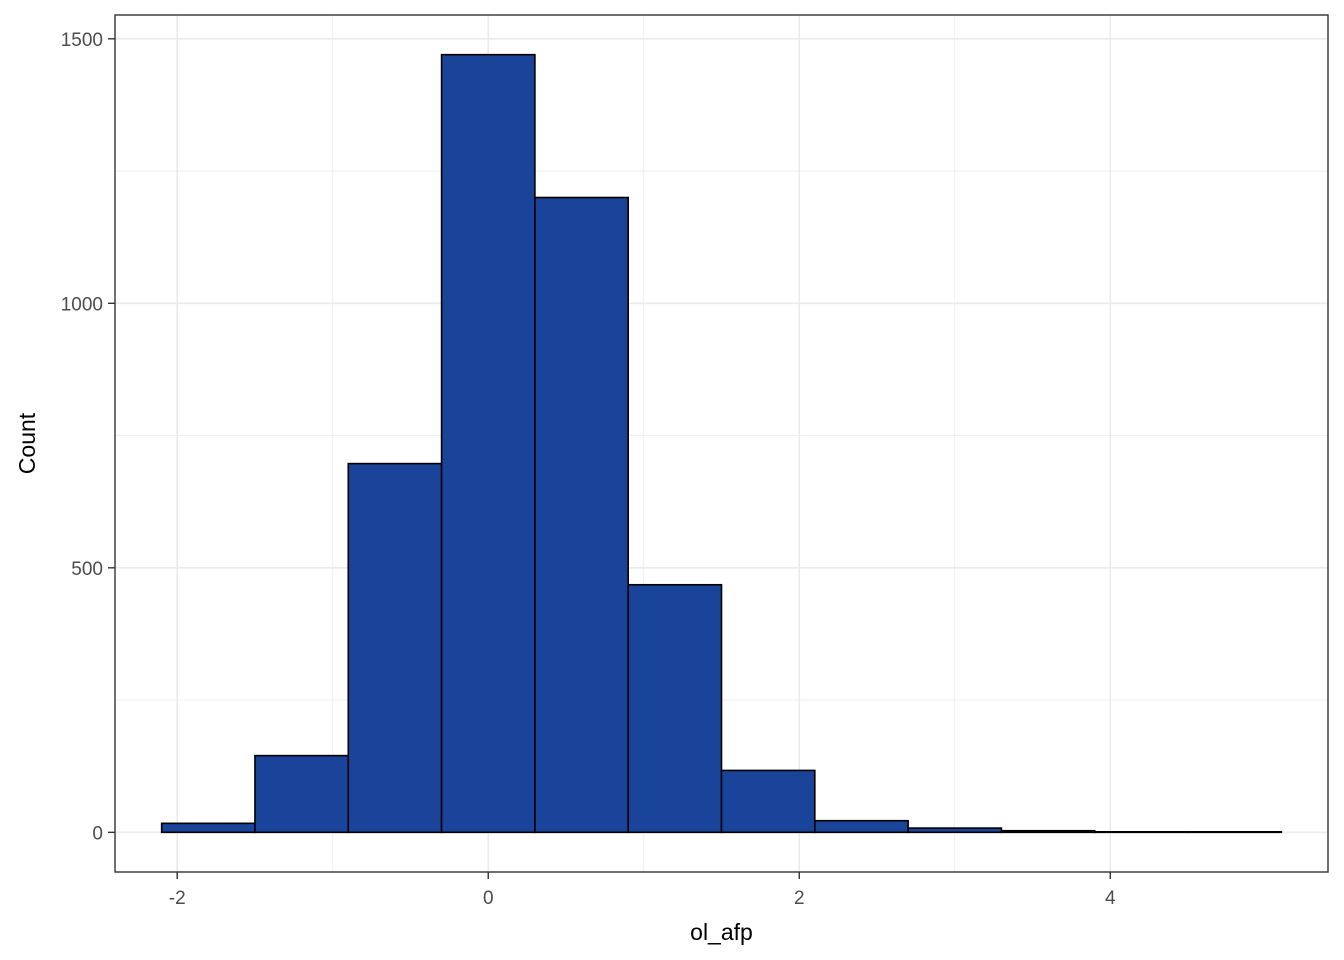 Image resolution: width=1344 pixels, height=960 pixels. Describe the element at coordinates (87, 569) in the screenshot. I see `y-tick-label: 500` at that location.